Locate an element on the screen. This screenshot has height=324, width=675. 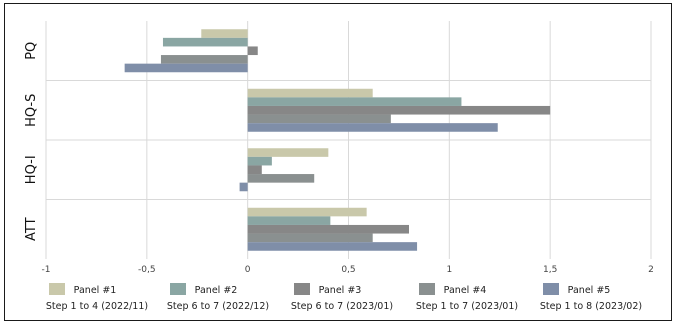
x-tick-label: 0,5 is located at coordinates (348, 270).